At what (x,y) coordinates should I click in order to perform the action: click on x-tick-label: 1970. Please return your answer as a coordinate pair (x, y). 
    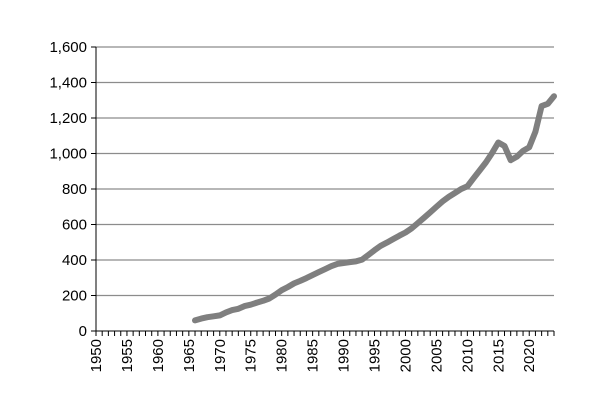
    Looking at the image, I should click on (220, 355).